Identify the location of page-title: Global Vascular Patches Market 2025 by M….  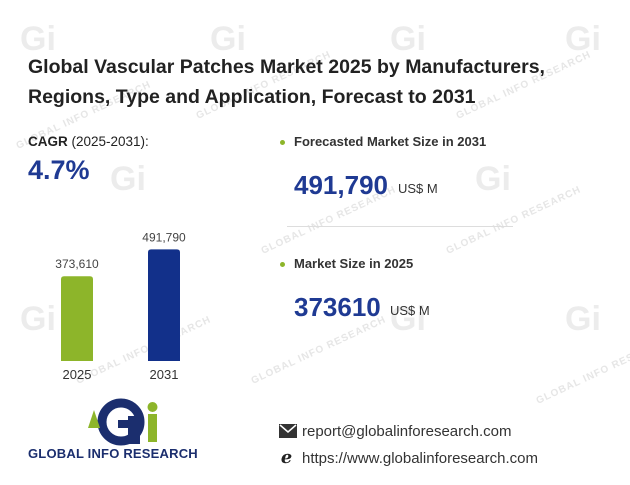
(323, 82).